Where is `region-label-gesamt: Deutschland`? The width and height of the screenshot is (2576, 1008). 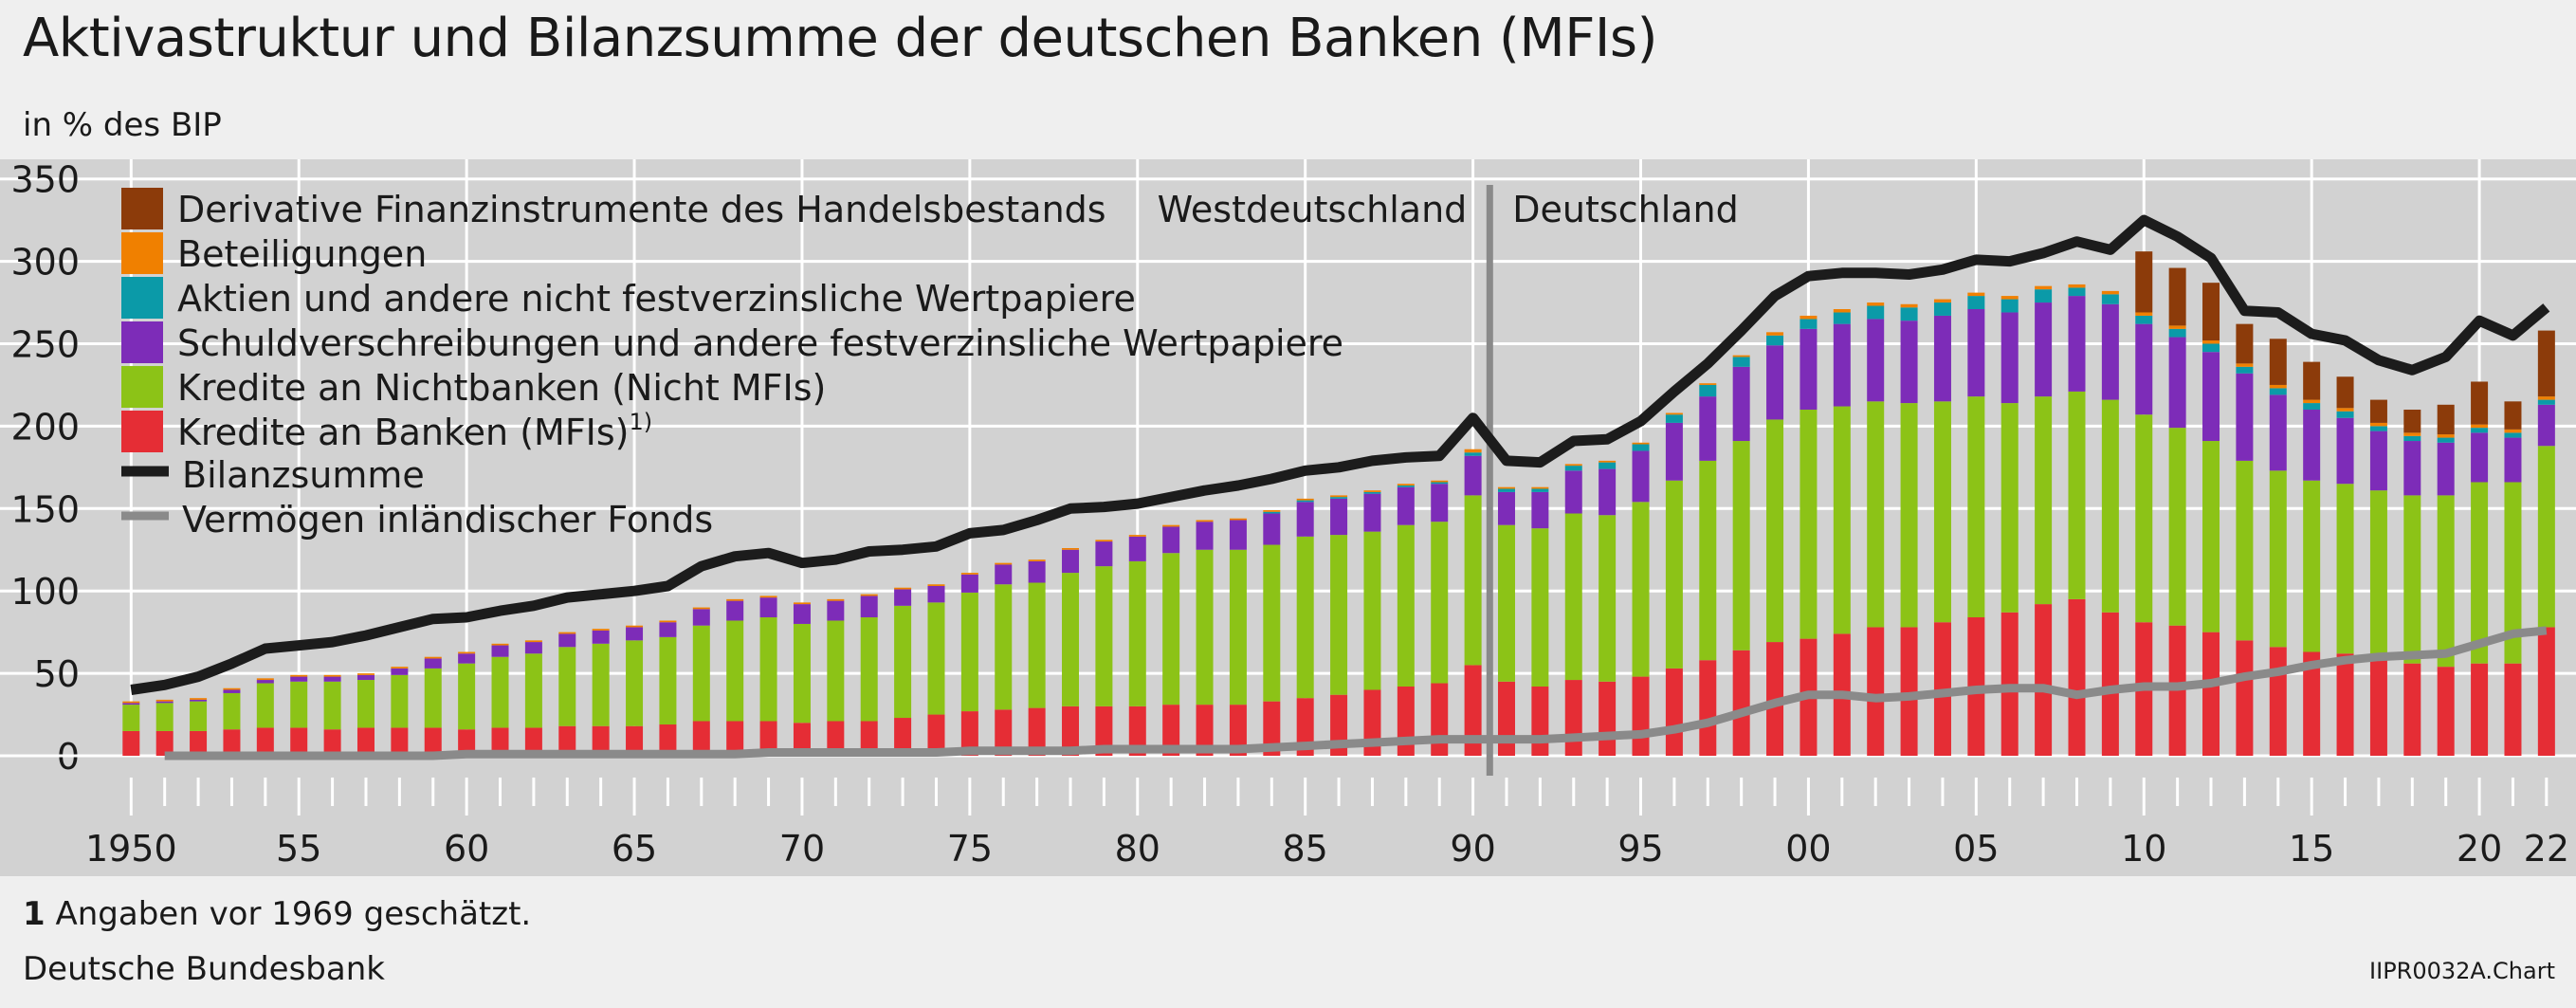 region-label-gesamt: Deutschland is located at coordinates (1625, 209).